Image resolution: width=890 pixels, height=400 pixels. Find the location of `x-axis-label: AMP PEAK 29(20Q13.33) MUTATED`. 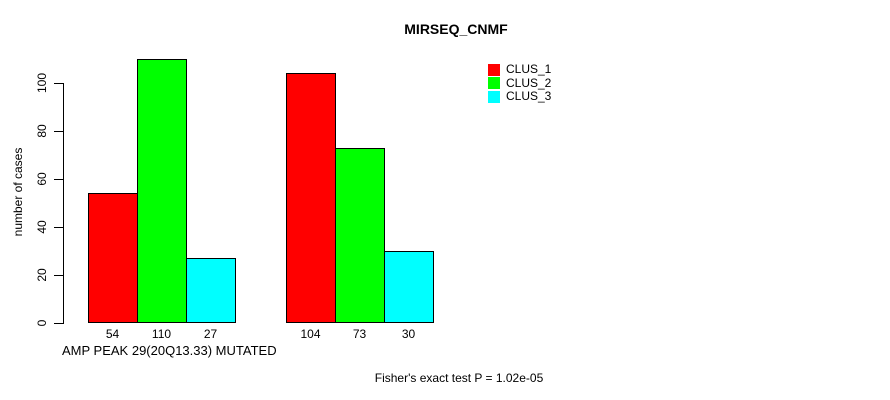

x-axis-label: AMP PEAK 29(20Q13.33) MUTATED is located at coordinates (169, 350).